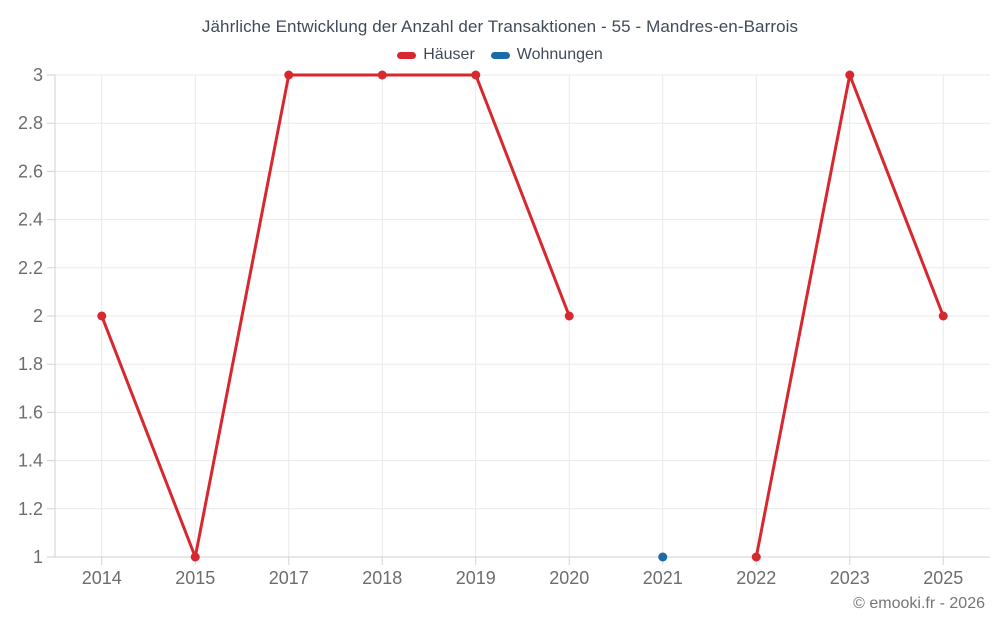  What do you see at coordinates (30, 461) in the screenshot?
I see `y-tick-label: 1.4` at bounding box center [30, 461].